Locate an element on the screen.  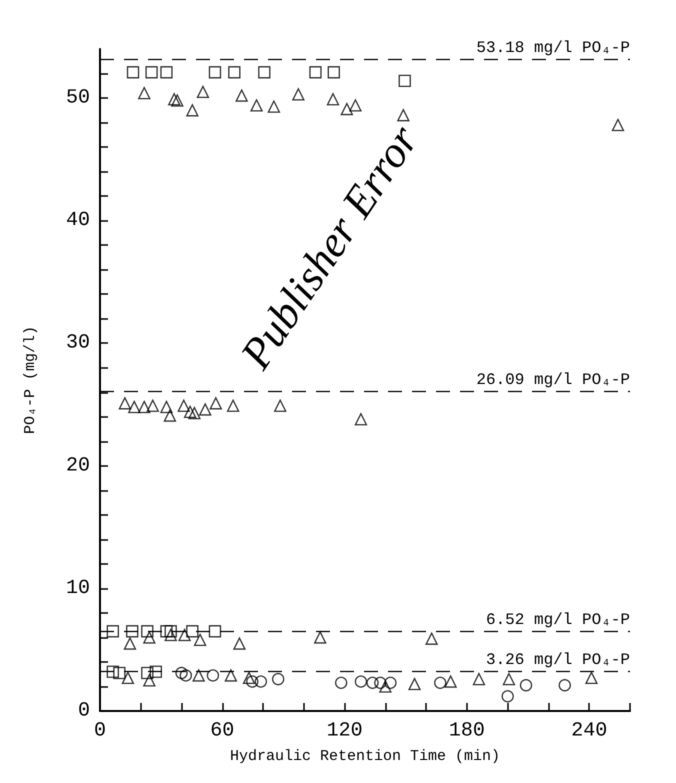
x-tick-label: 120 is located at coordinates (344, 731).